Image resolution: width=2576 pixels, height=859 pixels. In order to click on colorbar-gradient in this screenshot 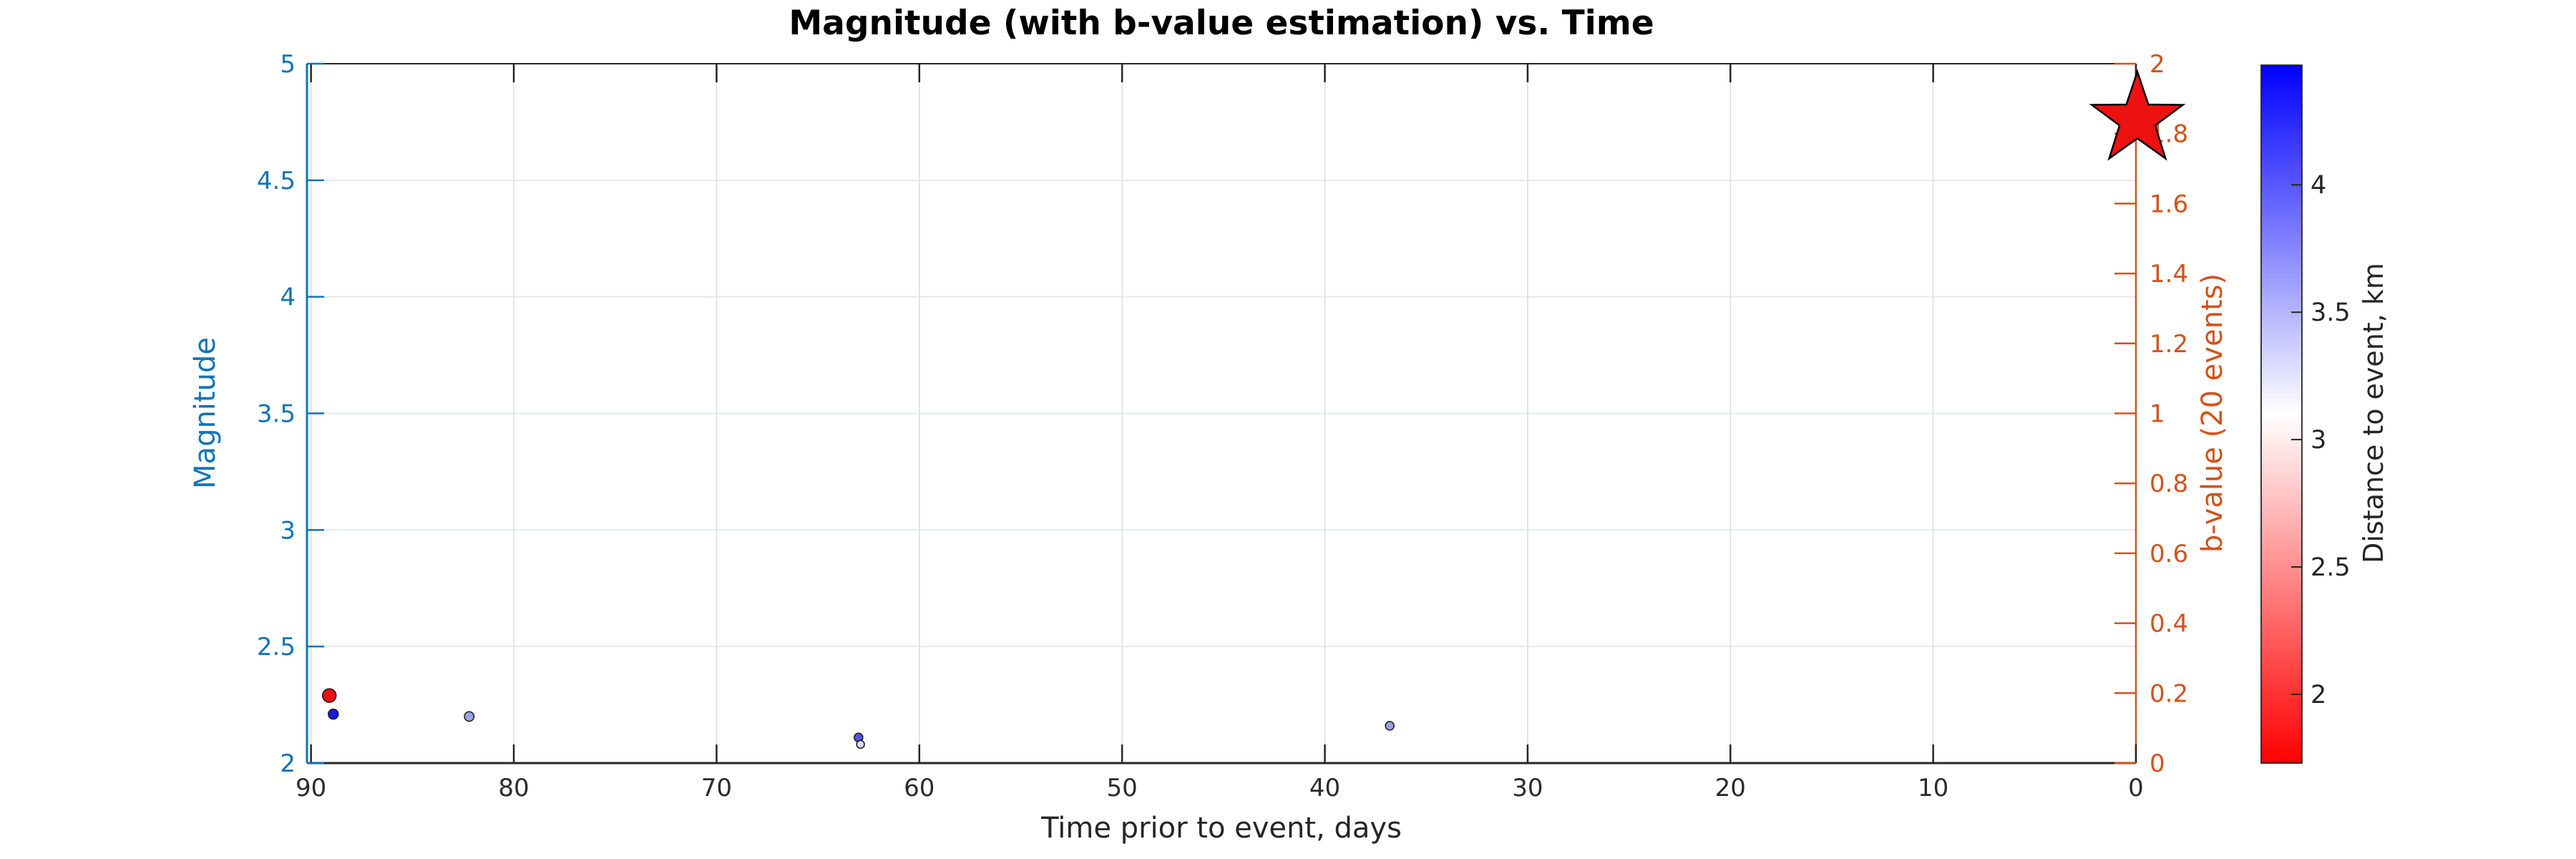, I will do `click(2281, 414)`.